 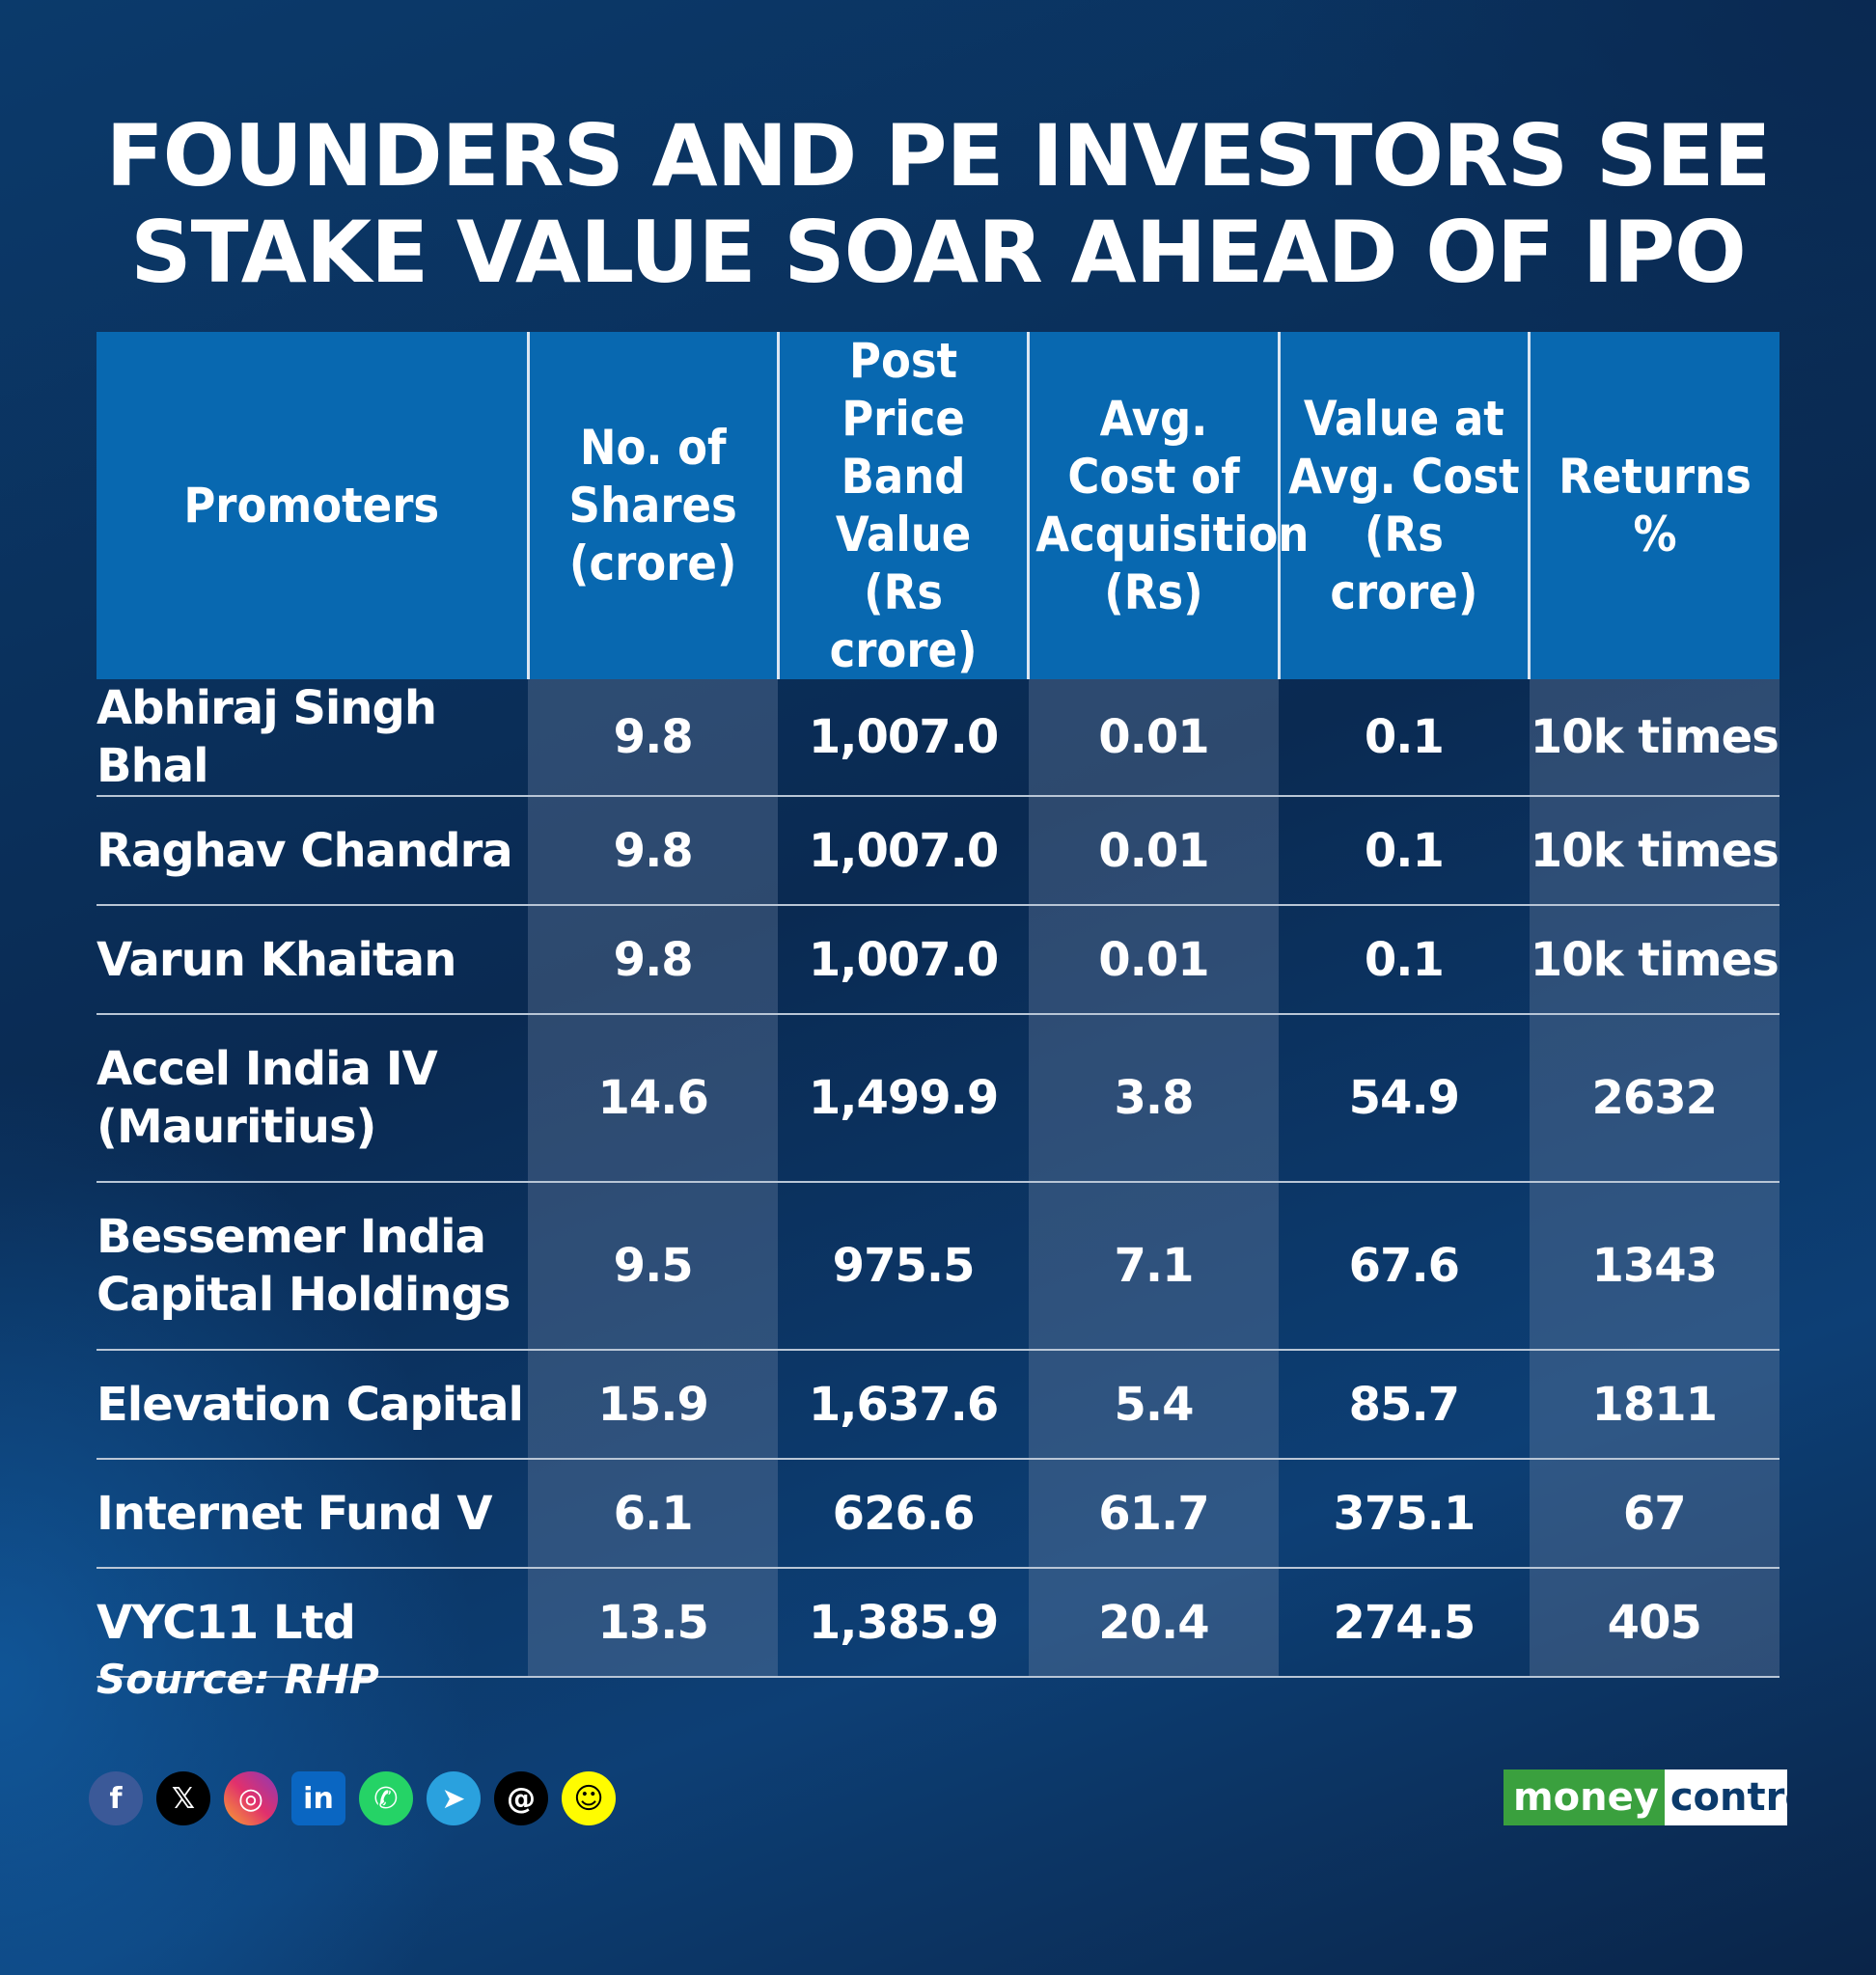 I want to click on column-header-0: Promoters, so click(x=312, y=506).